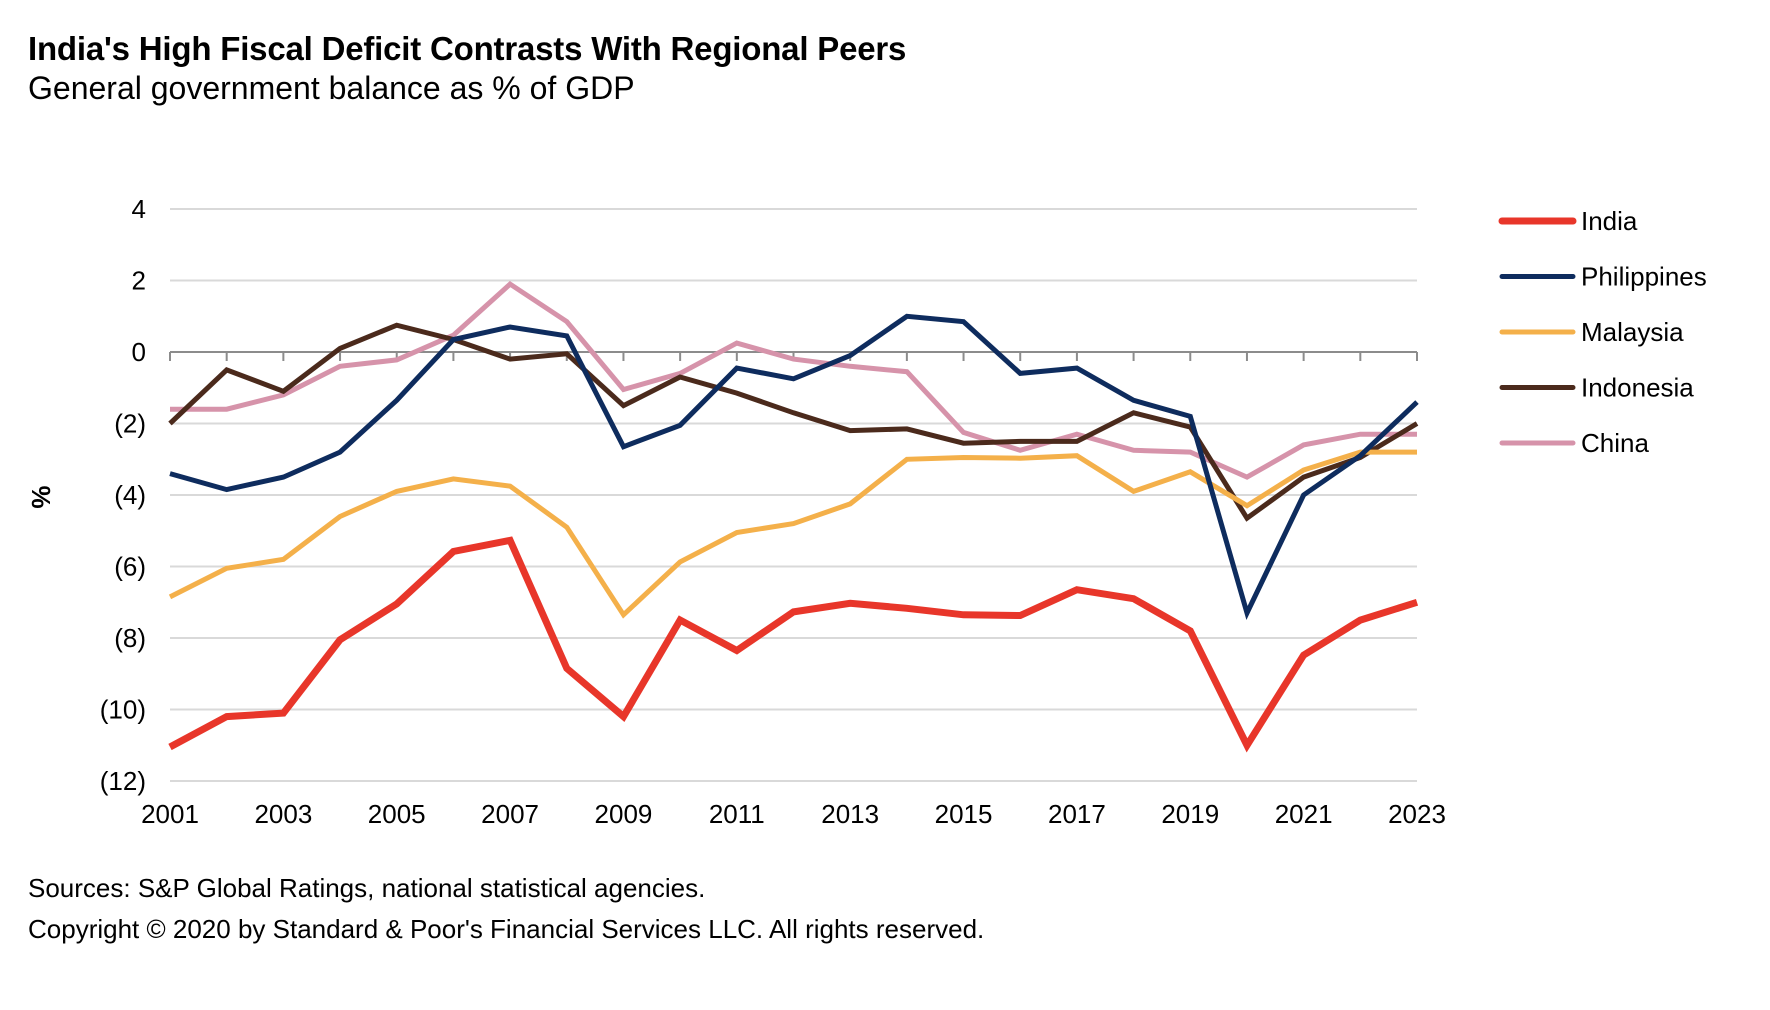  I want to click on x-tick-label: 2015, so click(964, 814).